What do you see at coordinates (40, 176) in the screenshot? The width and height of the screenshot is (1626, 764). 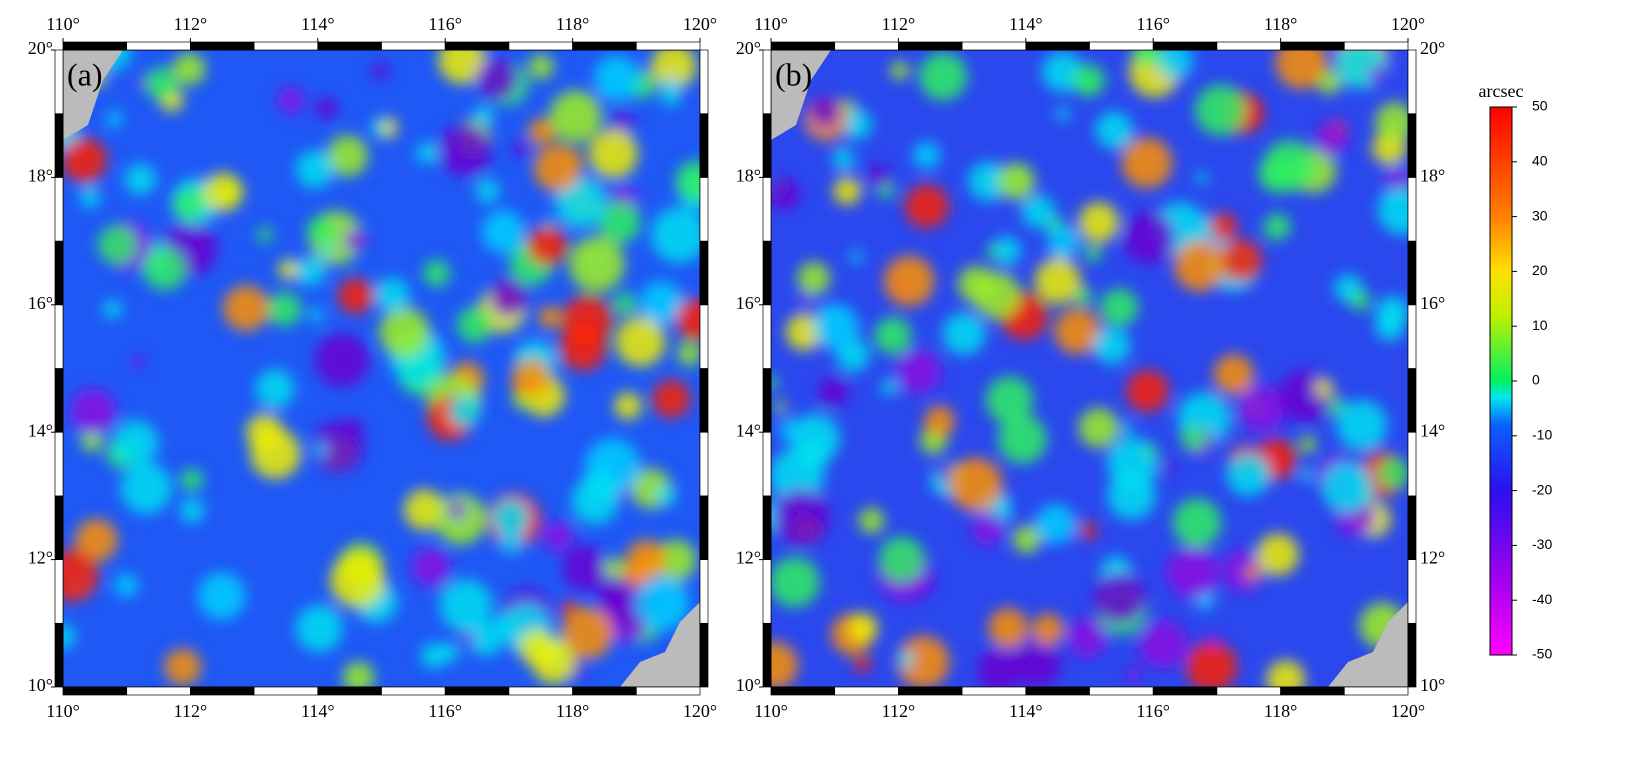 I see `y-tick-label: 18°` at bounding box center [40, 176].